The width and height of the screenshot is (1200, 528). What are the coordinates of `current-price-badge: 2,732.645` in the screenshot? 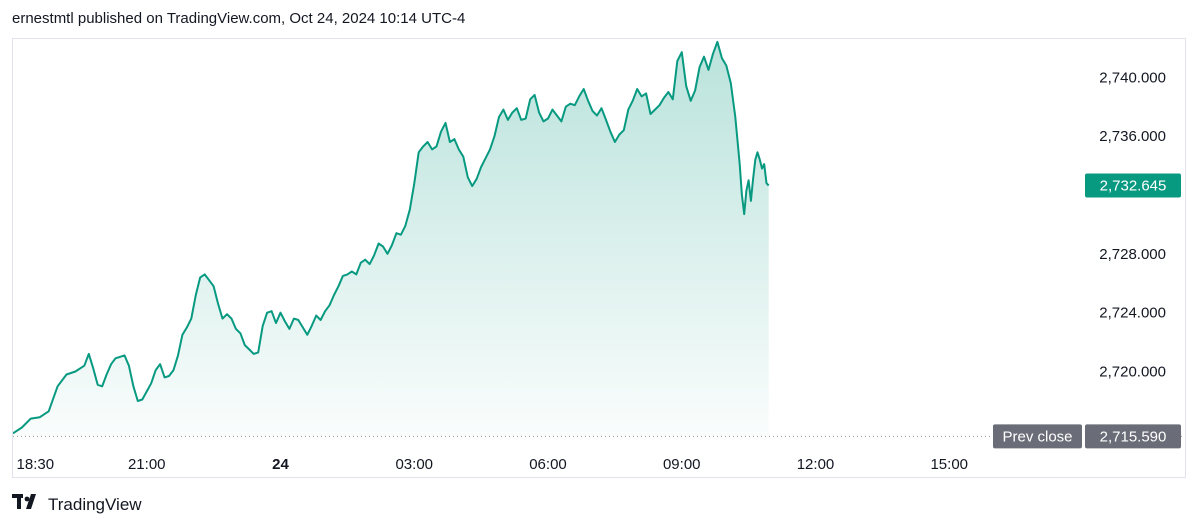 It's located at (1133, 185).